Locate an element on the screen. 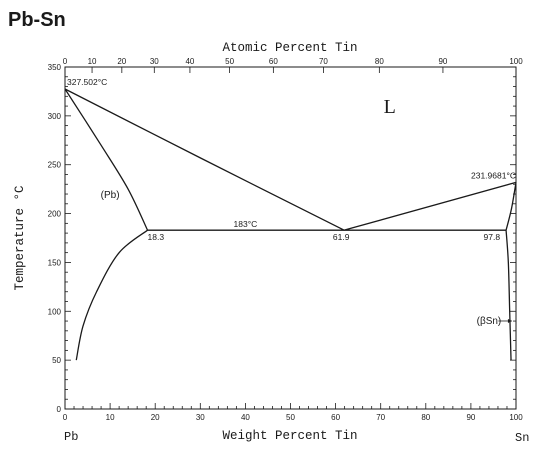  y-tick-label: 250 is located at coordinates (55, 165).